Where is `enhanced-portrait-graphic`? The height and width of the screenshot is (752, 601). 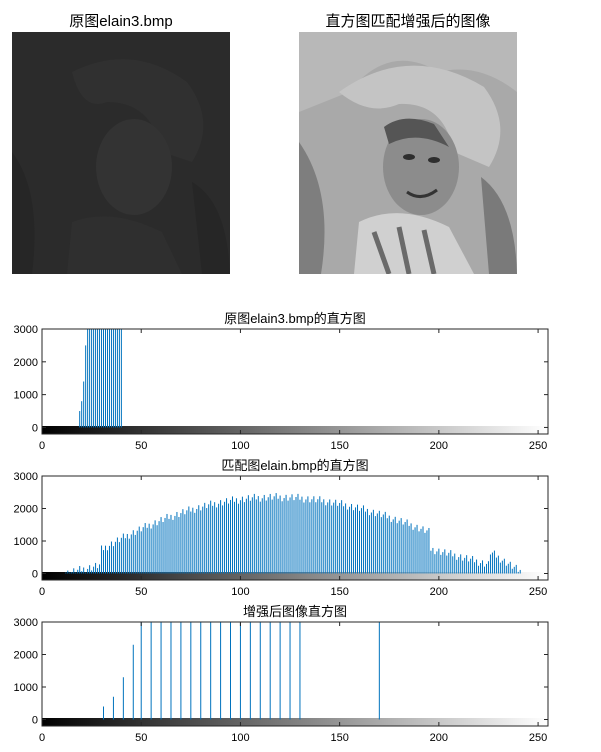
enhanced-portrait-graphic is located at coordinates (408, 153).